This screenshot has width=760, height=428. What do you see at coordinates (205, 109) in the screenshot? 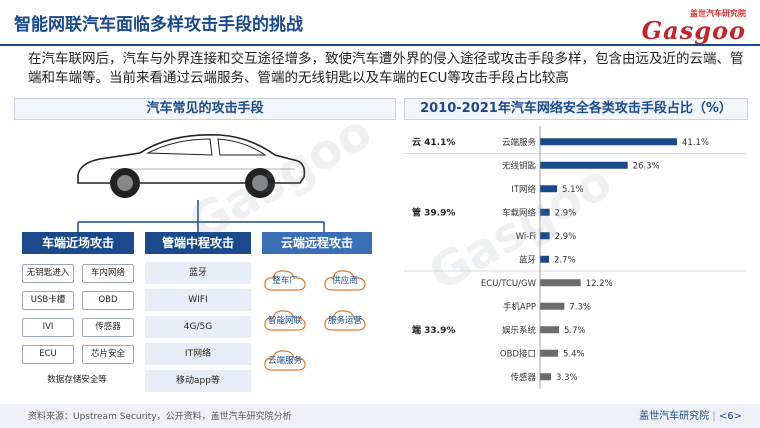
I see `left-panel-title: 汽车常见的攻击手段` at bounding box center [205, 109].